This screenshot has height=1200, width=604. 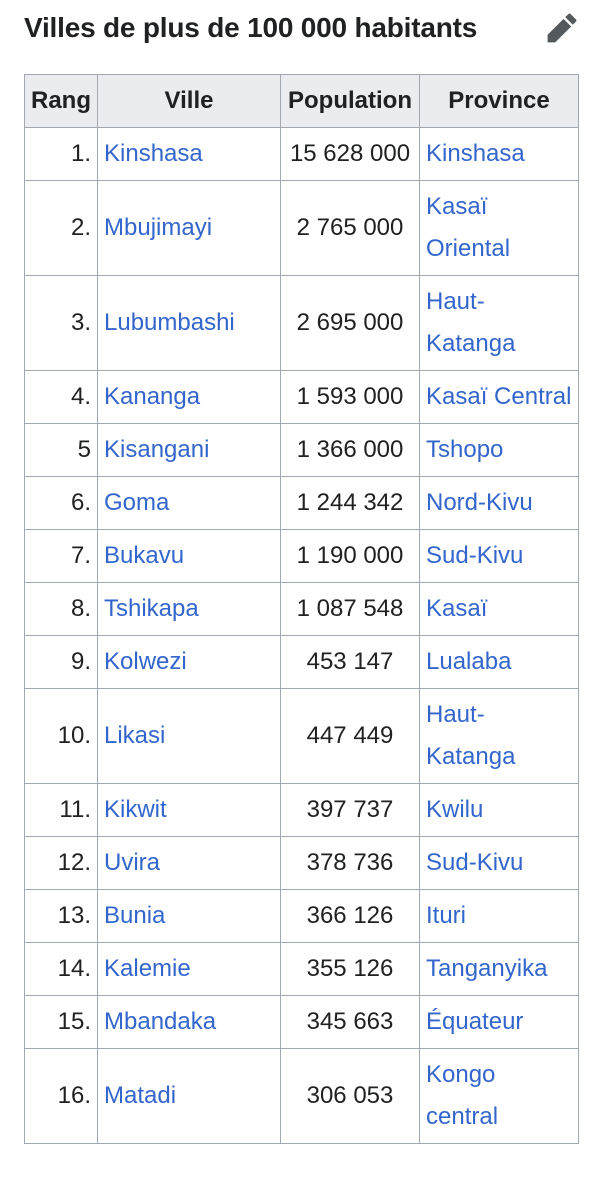 I want to click on population-cell: 15 628 000, so click(x=350, y=154).